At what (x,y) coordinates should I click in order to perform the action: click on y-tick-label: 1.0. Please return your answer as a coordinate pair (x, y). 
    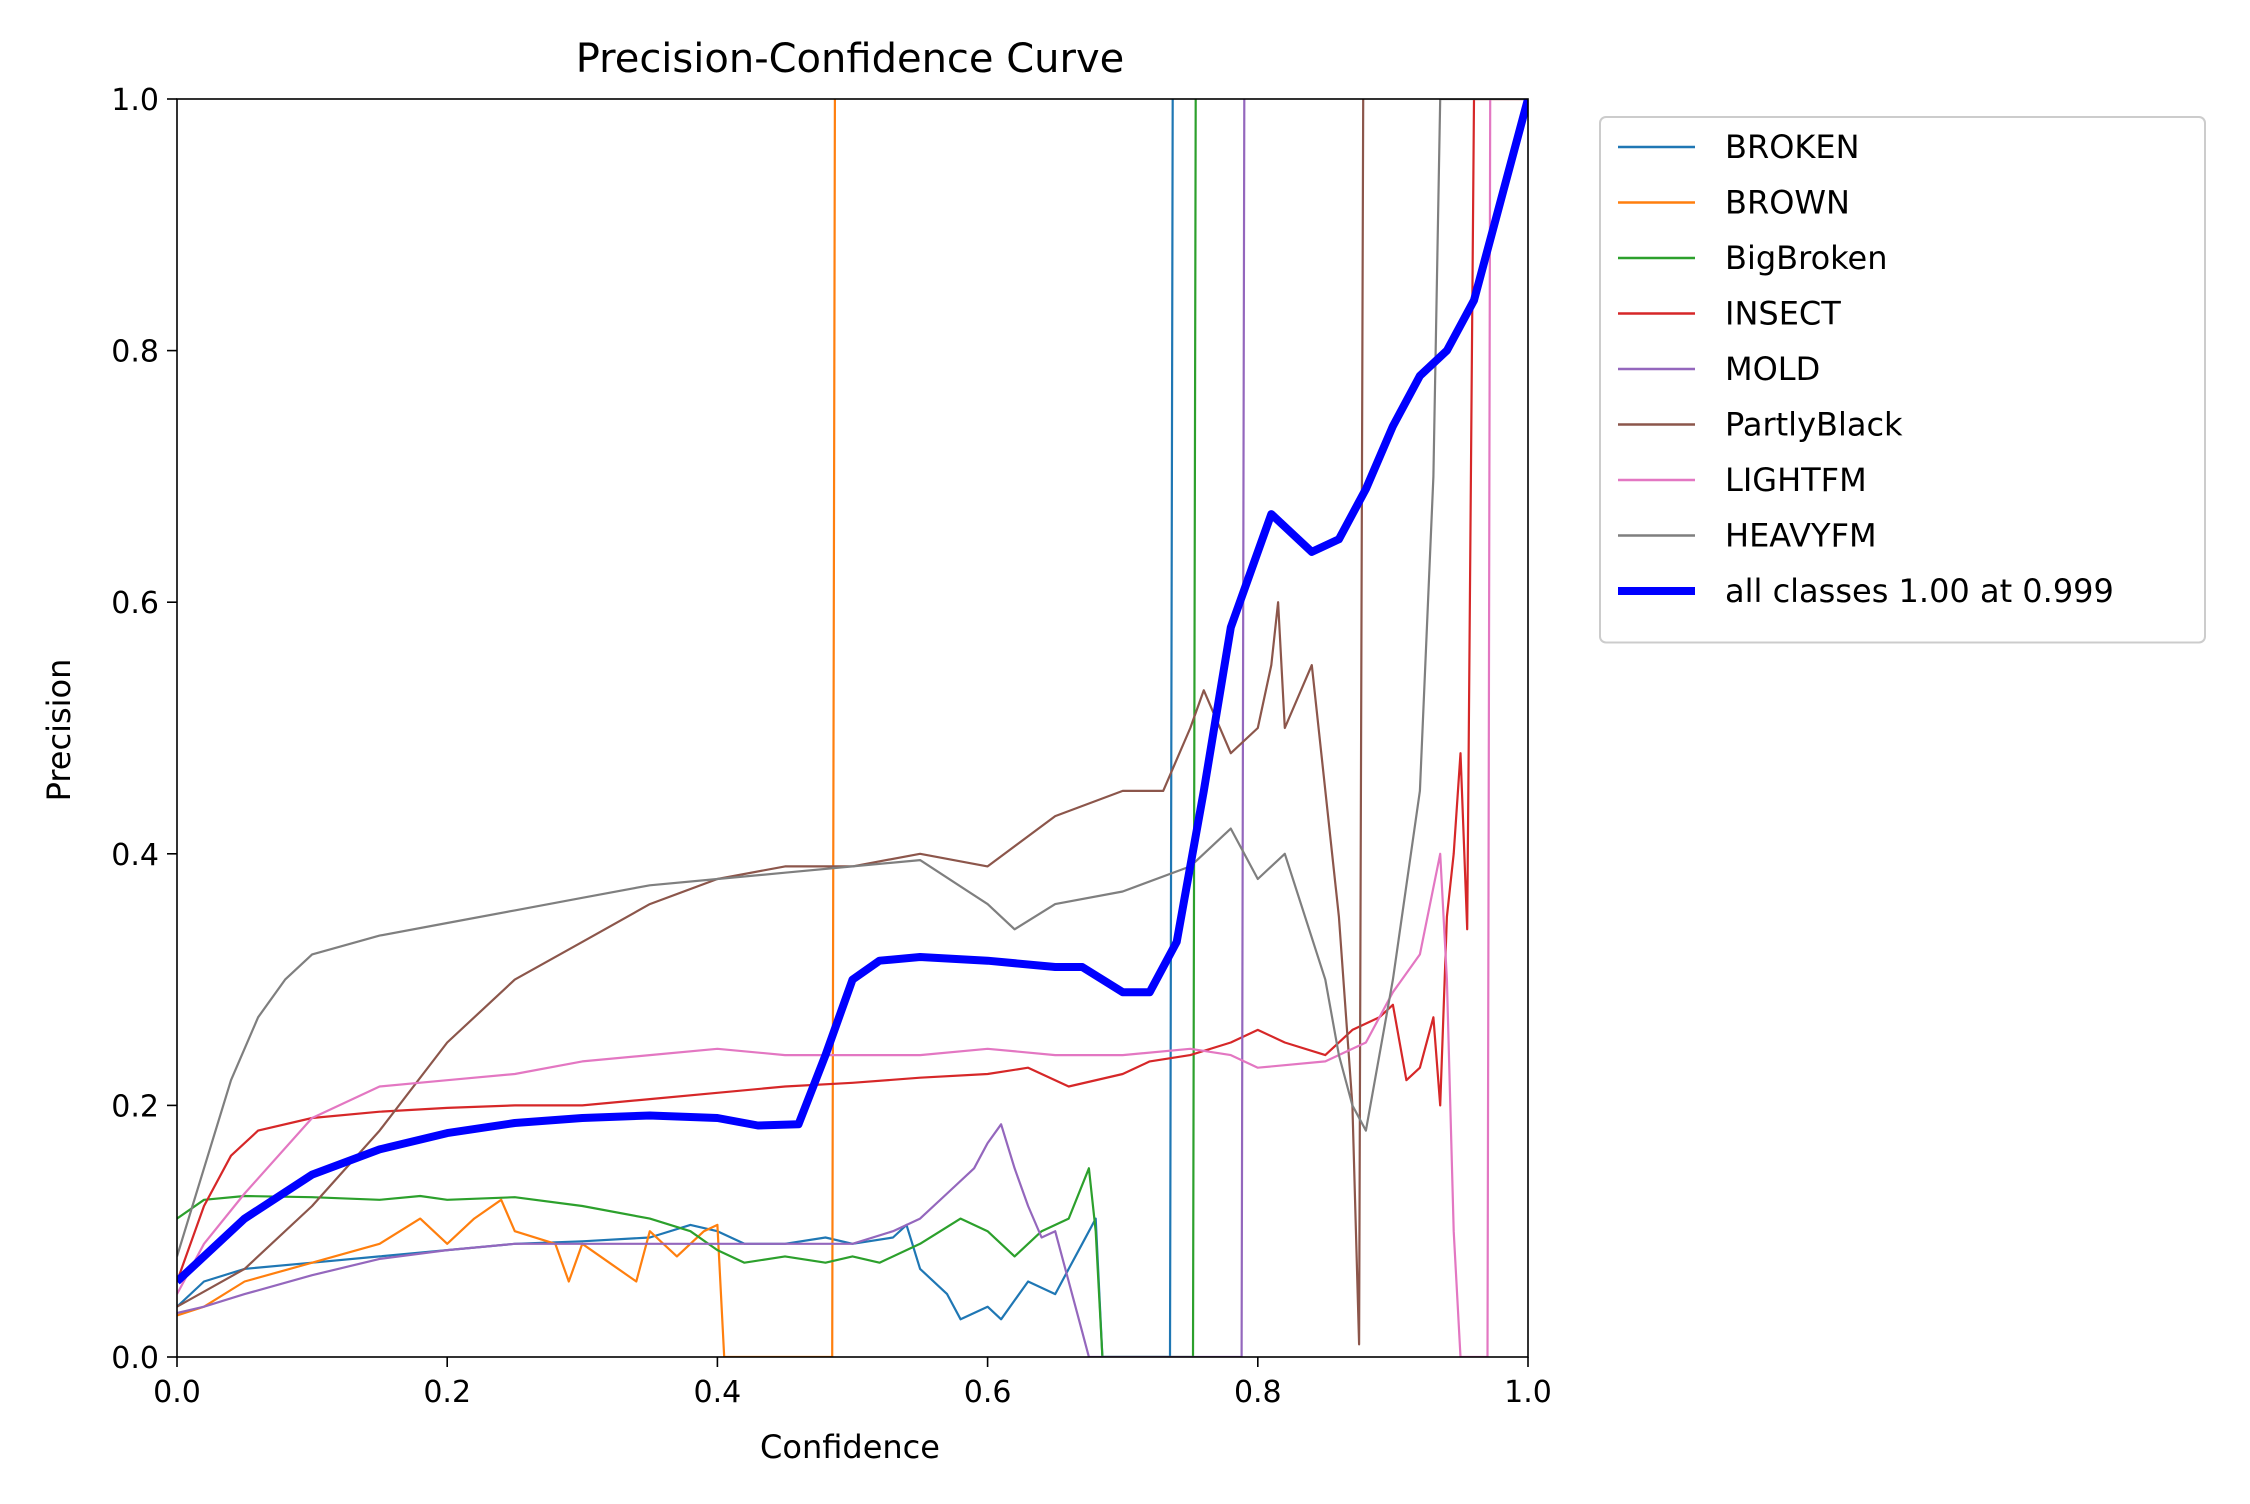
    Looking at the image, I should click on (135, 100).